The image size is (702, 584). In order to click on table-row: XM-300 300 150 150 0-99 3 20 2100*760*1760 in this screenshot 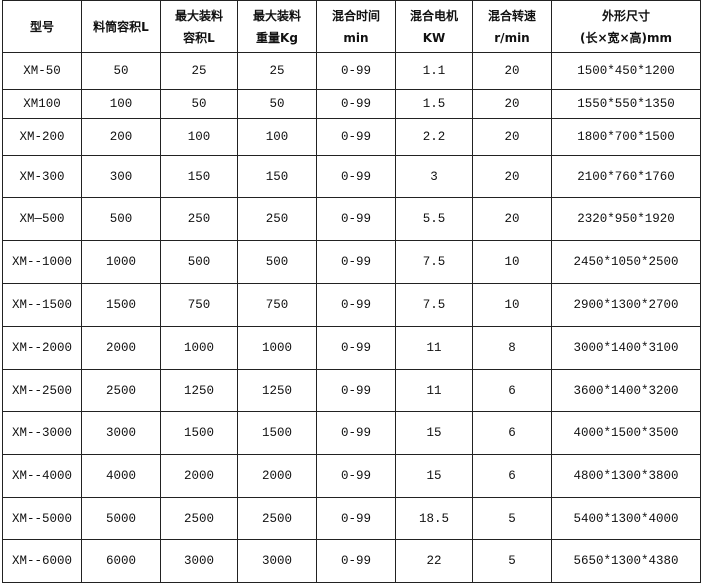, I will do `click(351, 176)`.